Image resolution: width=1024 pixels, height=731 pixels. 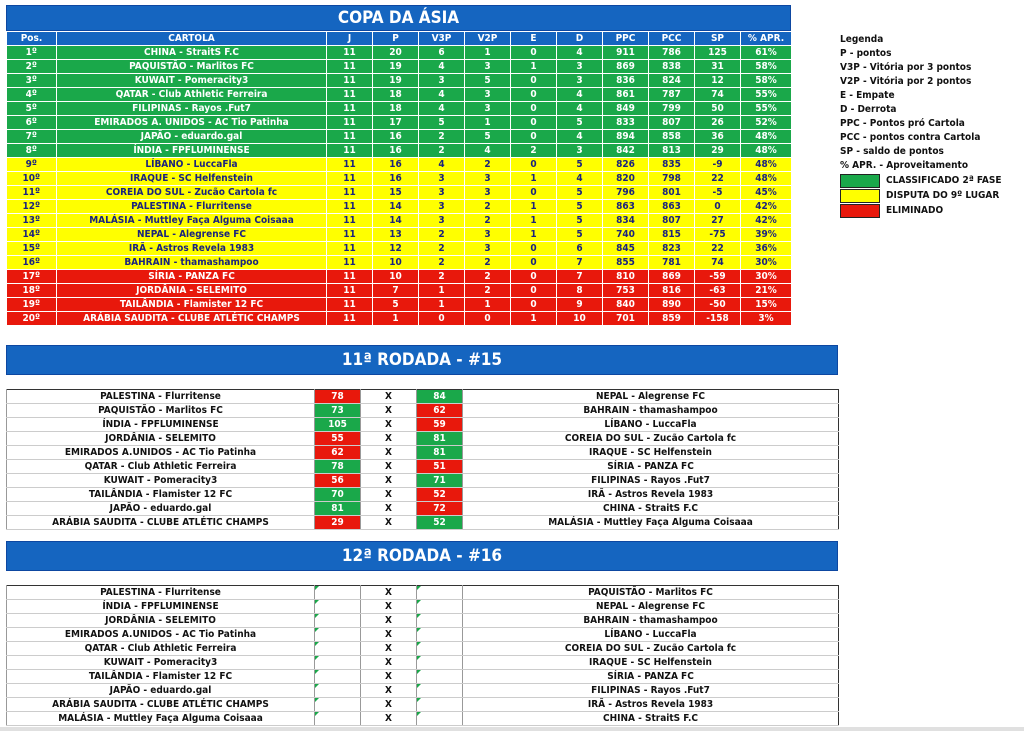 I want to click on standings-cell-p: 17, so click(x=395, y=122).